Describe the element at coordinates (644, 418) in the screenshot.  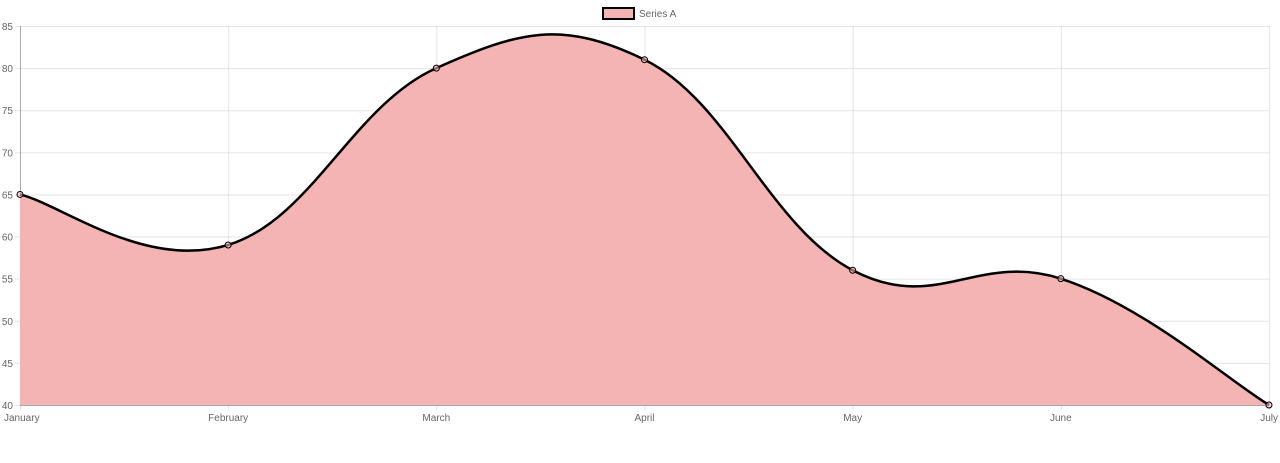
I see `x-tick-label: April` at that location.